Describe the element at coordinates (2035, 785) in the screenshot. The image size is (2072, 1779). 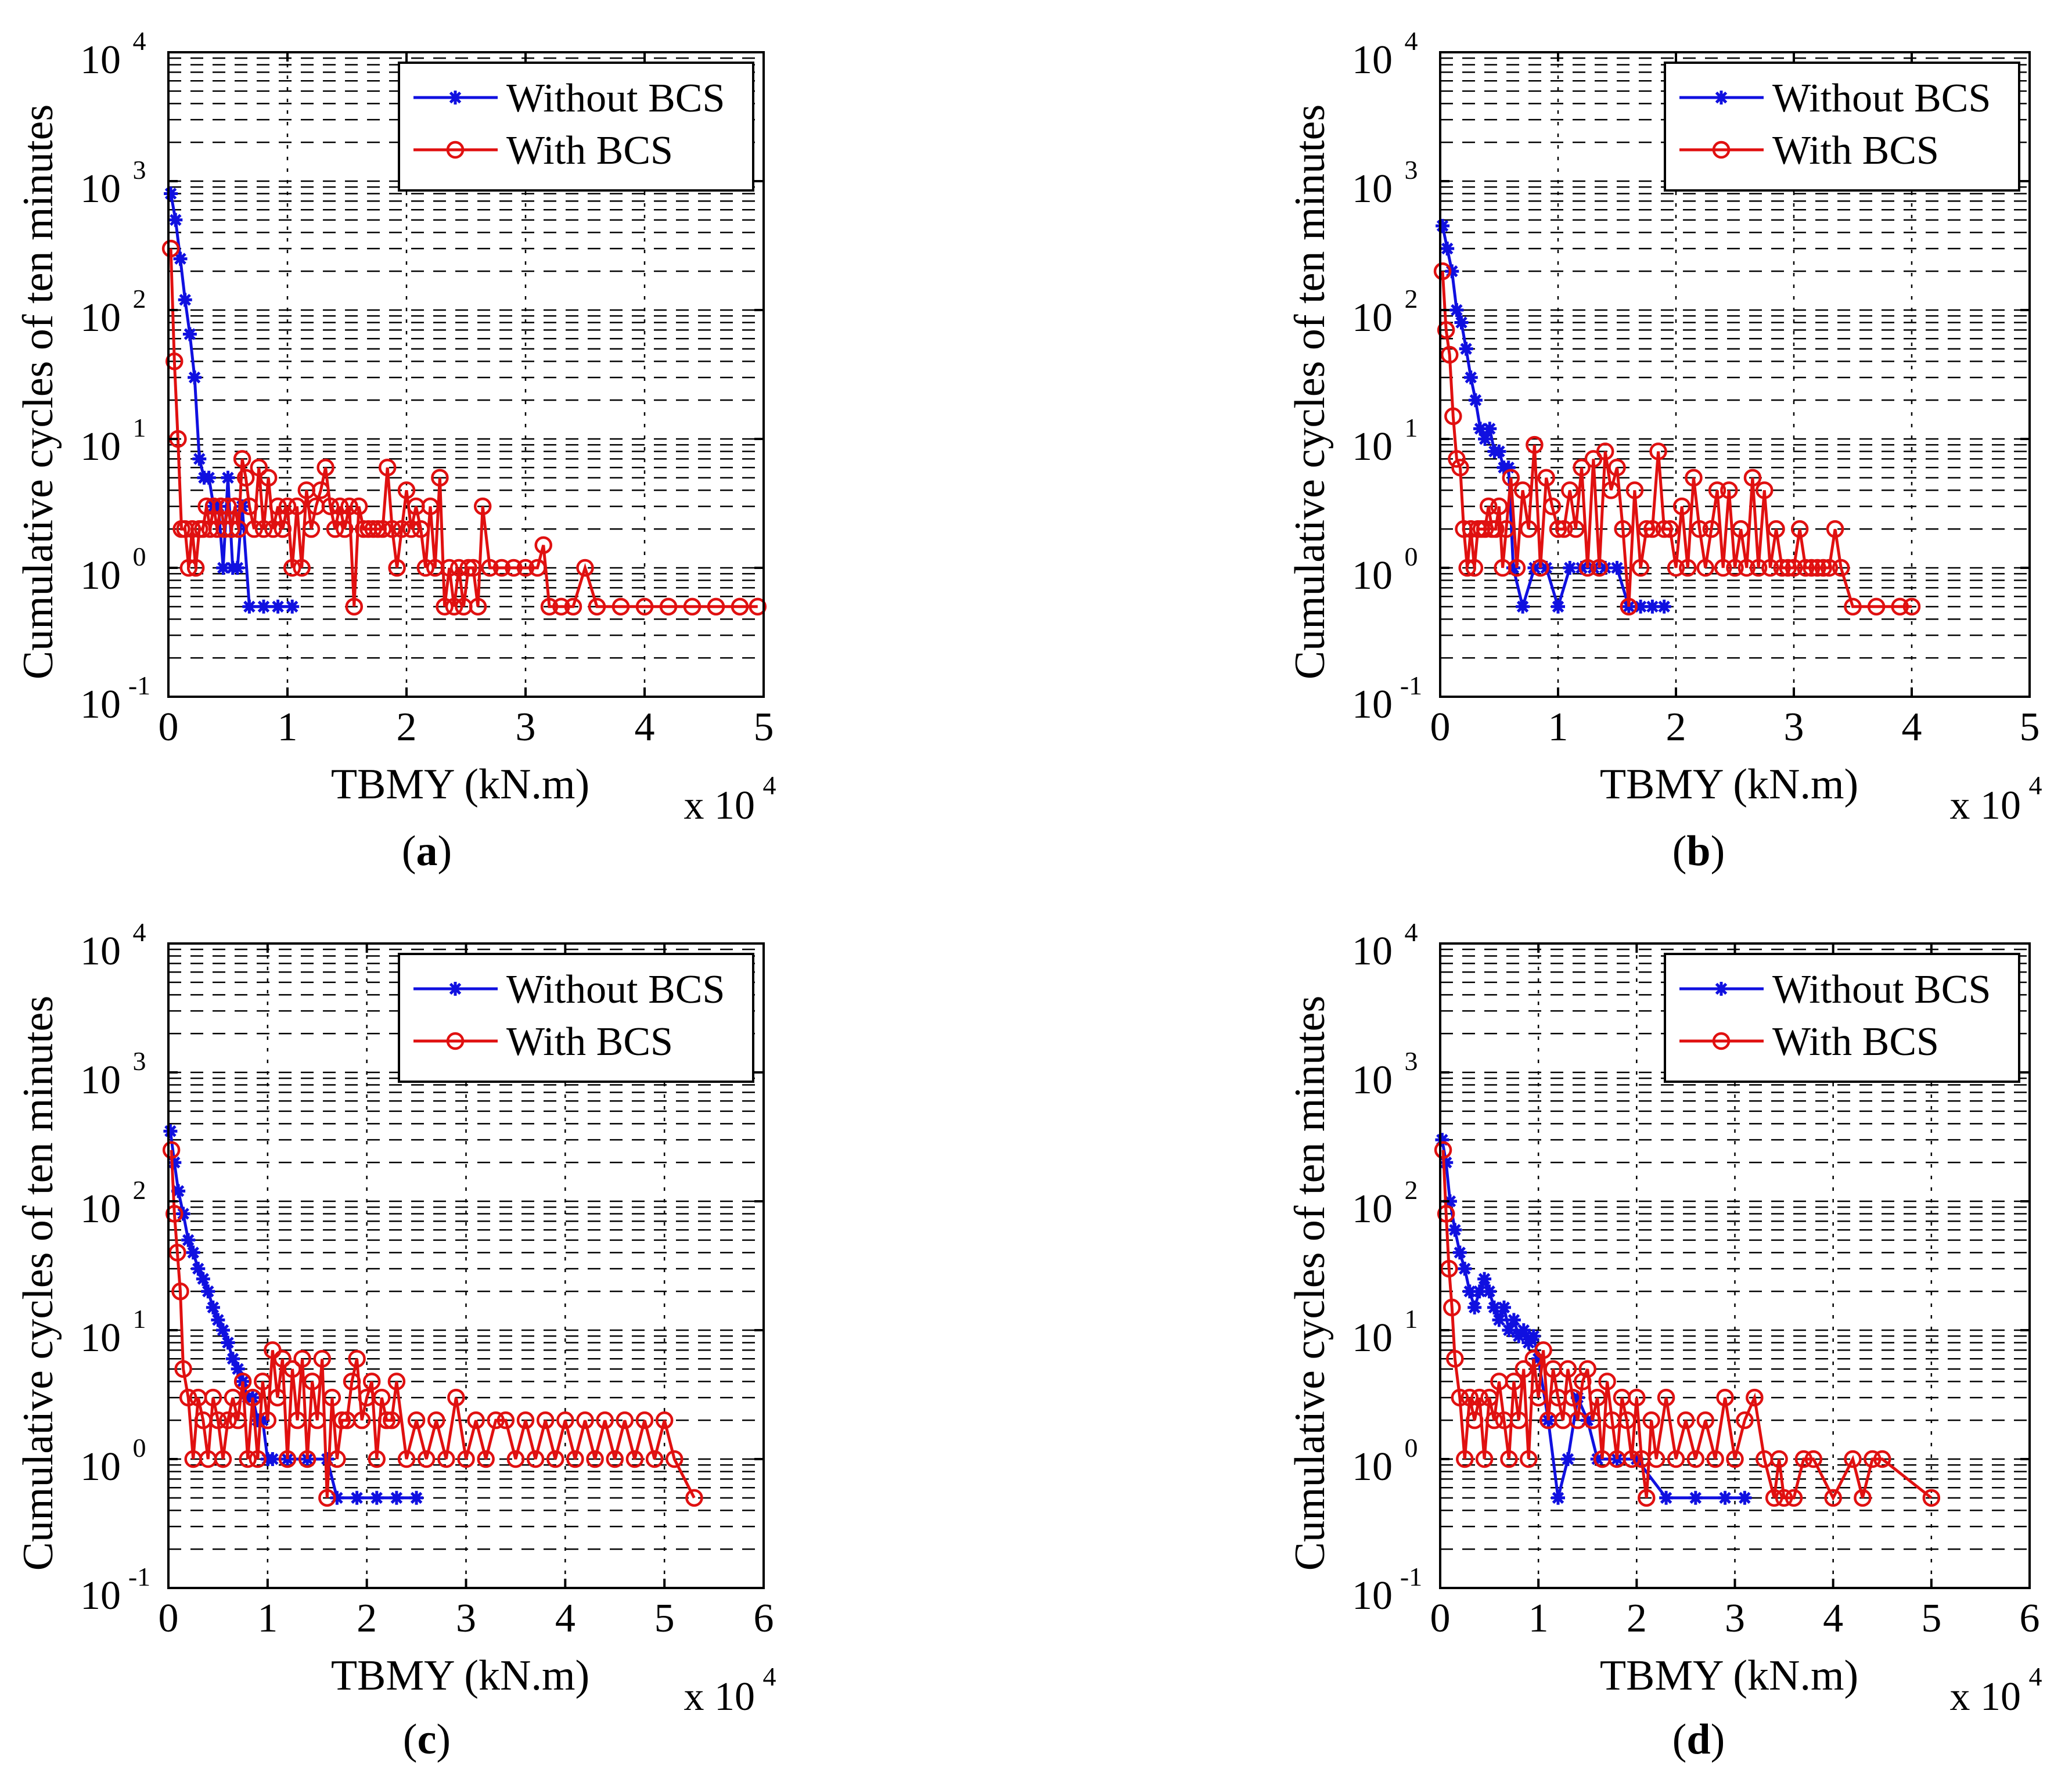
I see `x-axis-multiplier-exponent: 4` at that location.